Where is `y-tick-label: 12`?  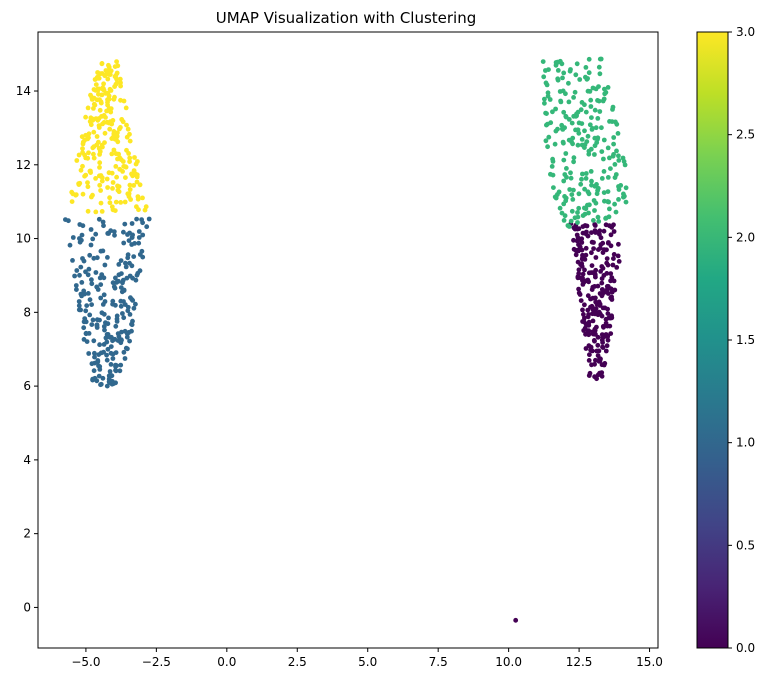 y-tick-label: 12 is located at coordinates (23, 165).